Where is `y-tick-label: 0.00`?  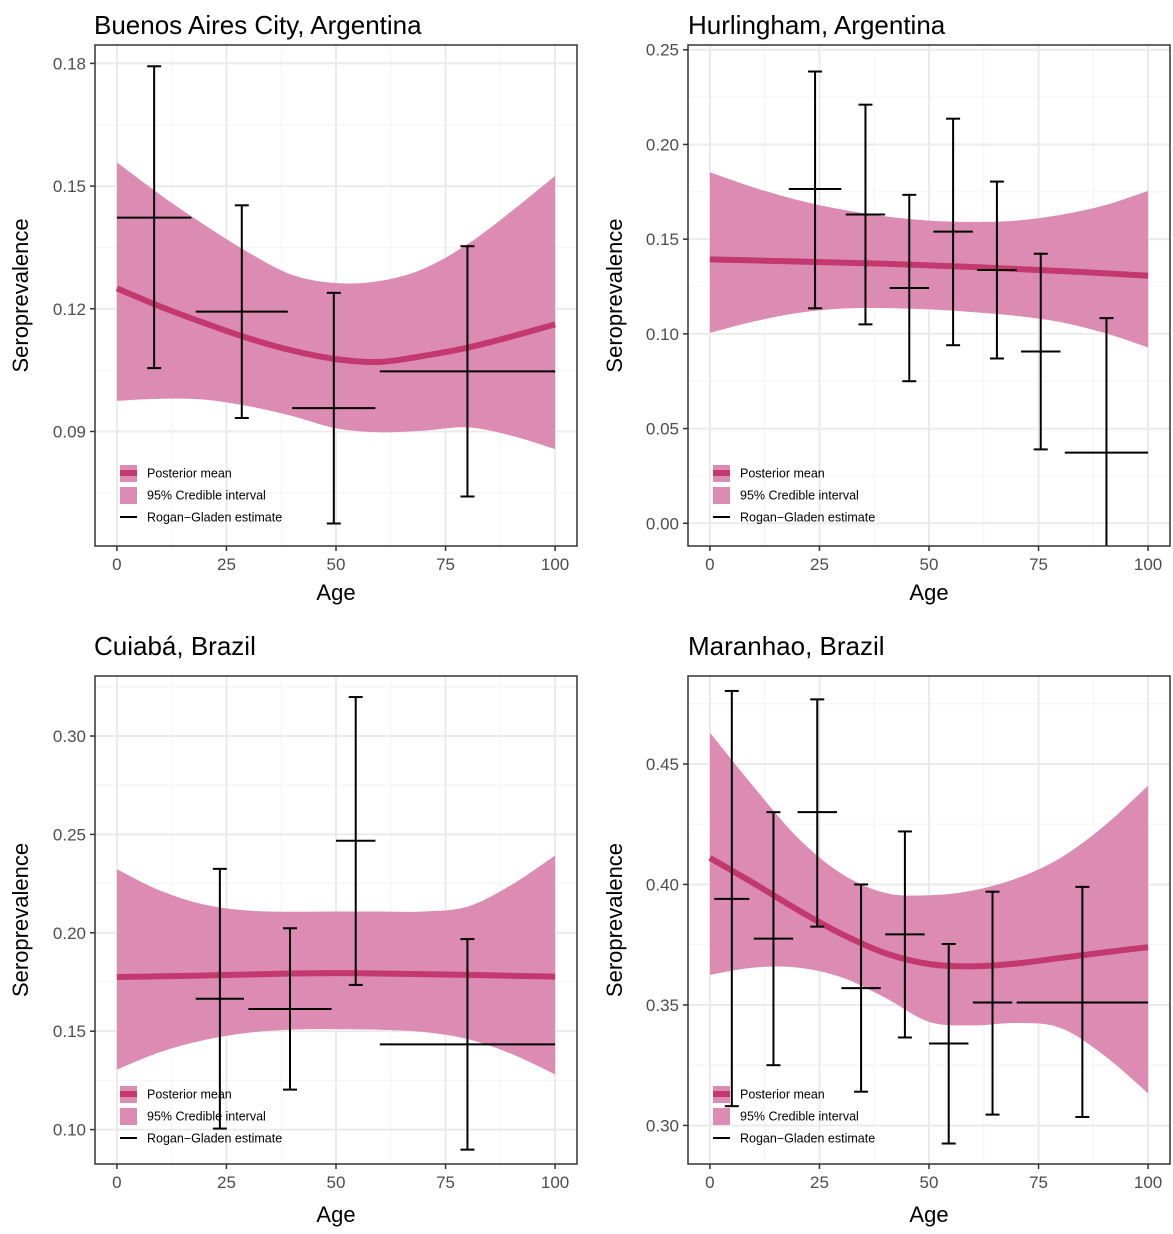 y-tick-label: 0.00 is located at coordinates (662, 523).